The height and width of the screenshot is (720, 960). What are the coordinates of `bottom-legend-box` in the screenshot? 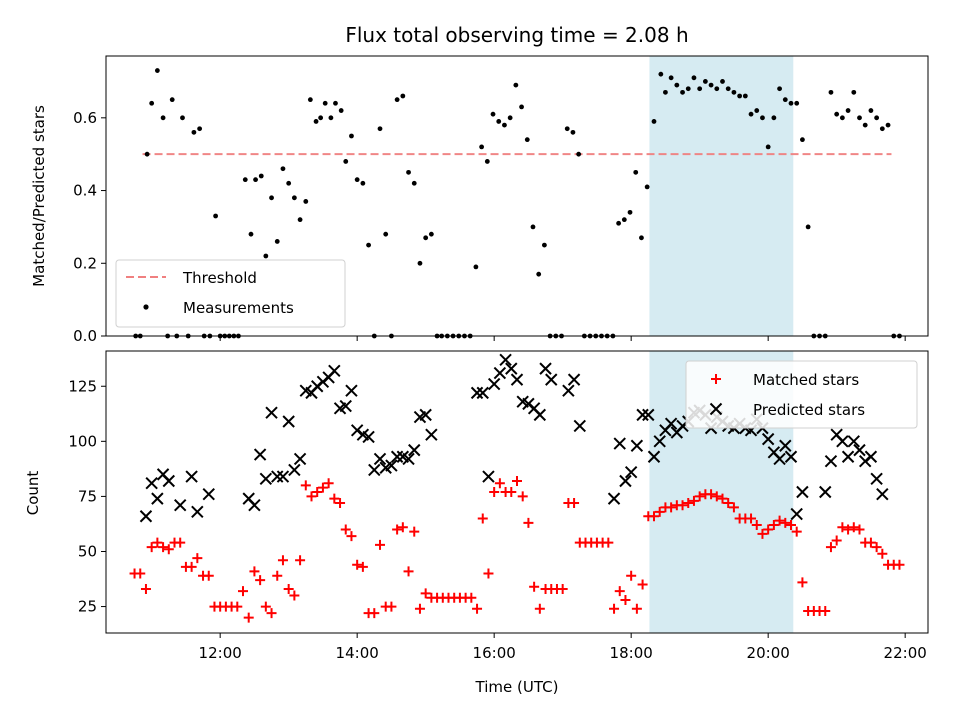 It's located at (801, 394).